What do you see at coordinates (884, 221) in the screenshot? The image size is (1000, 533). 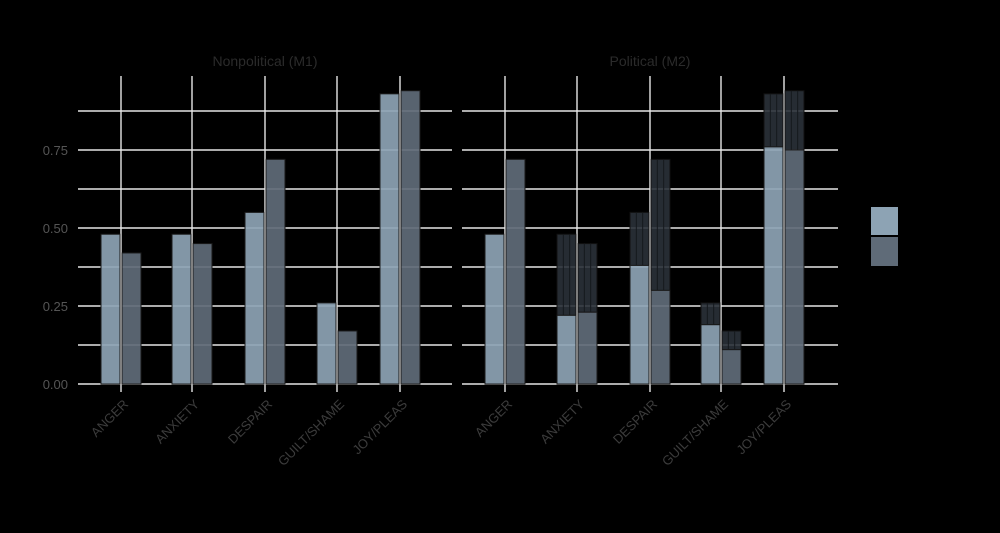 I see `legend-key-series-a` at bounding box center [884, 221].